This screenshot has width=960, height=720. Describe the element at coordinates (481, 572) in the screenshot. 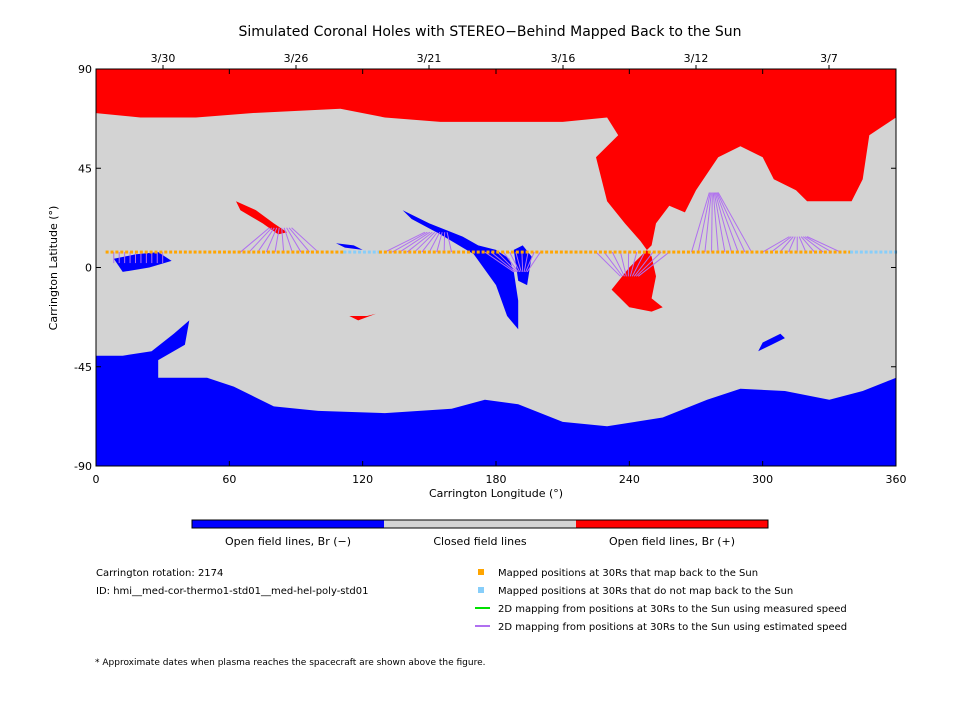

I see `legend-mapped-marker` at that location.